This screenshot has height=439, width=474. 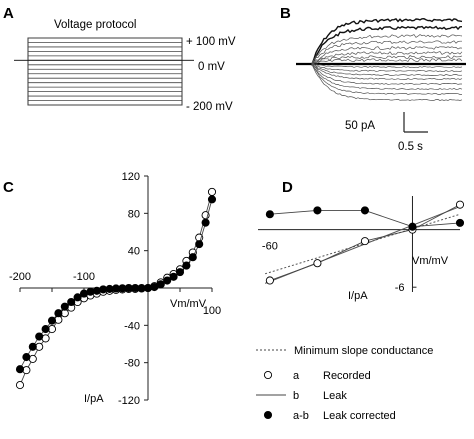 I want to click on panel-label-b: B, so click(x=285, y=13).